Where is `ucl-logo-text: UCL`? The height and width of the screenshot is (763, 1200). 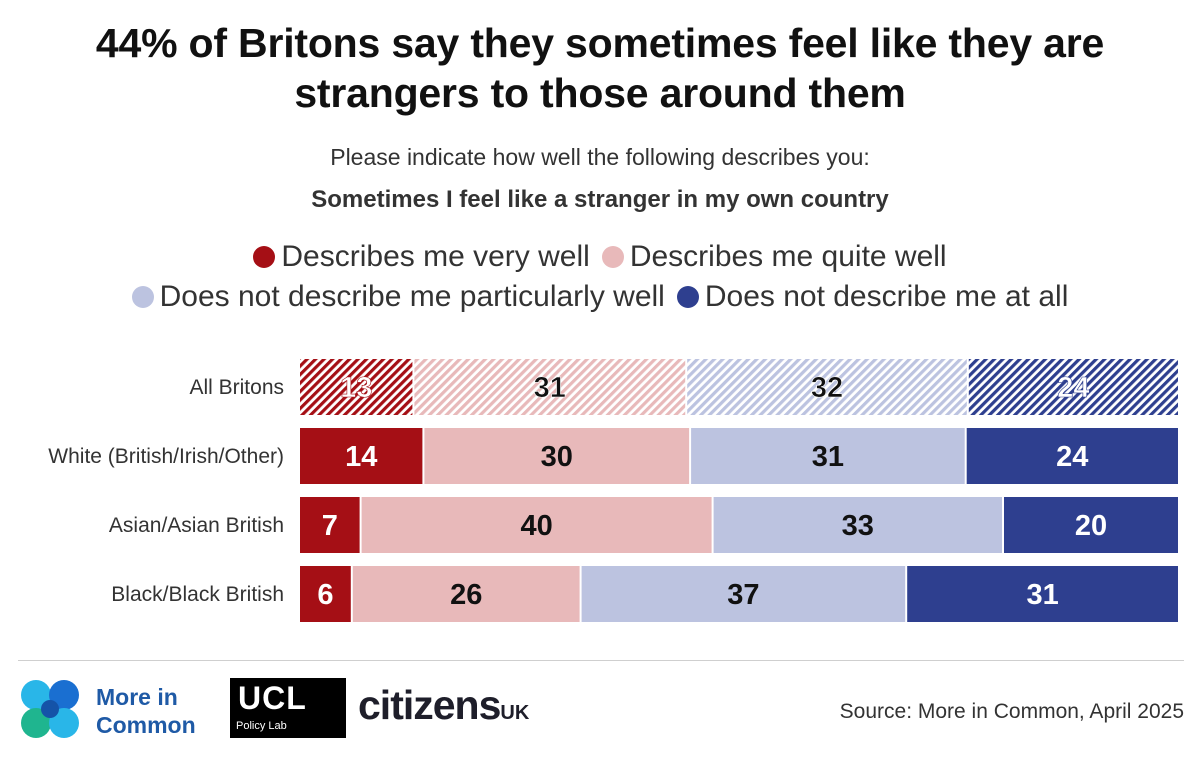 ucl-logo-text: UCL is located at coordinates (272, 698).